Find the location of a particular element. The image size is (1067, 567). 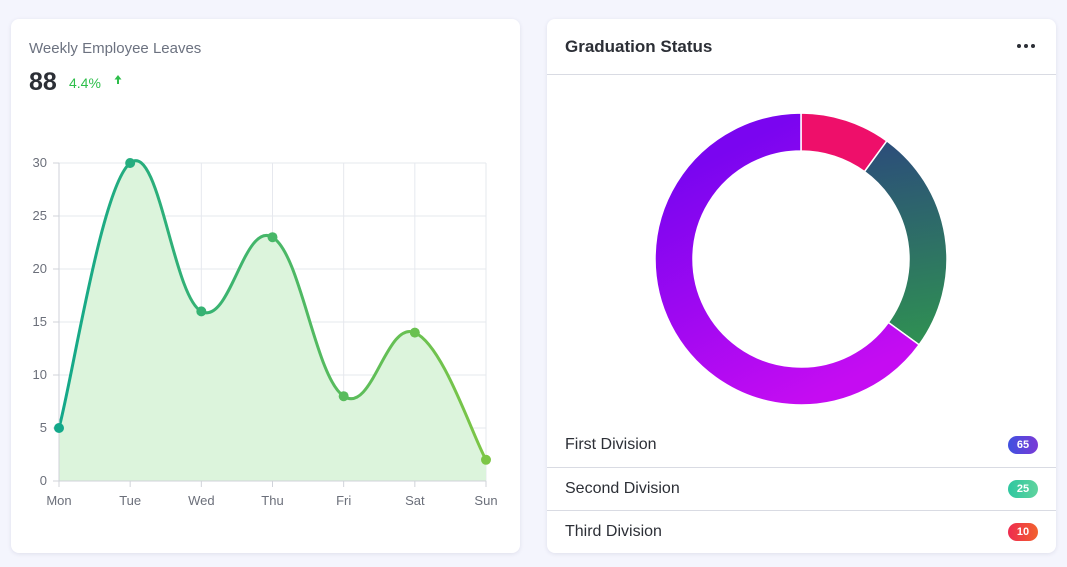

y-tick-label: 0 is located at coordinates (43, 480).